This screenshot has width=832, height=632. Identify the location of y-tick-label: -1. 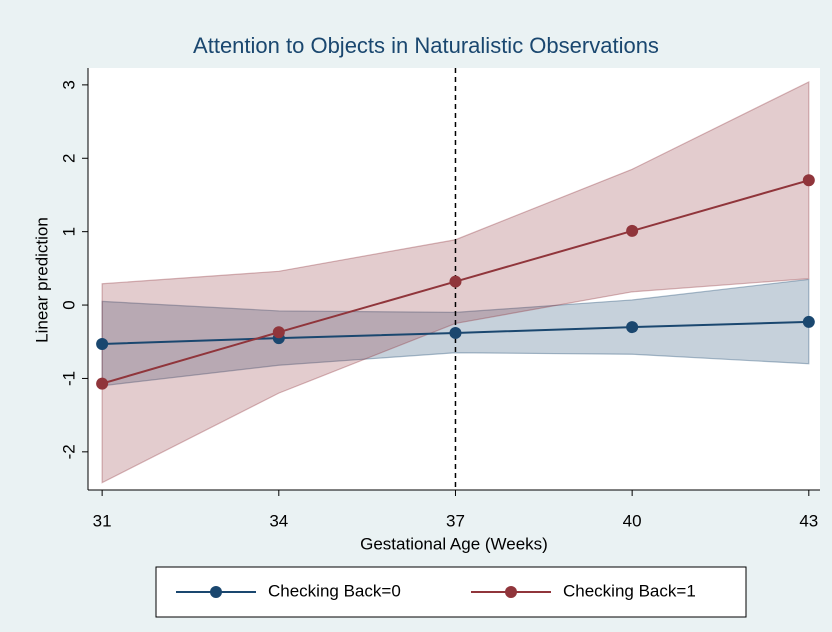
(68, 378).